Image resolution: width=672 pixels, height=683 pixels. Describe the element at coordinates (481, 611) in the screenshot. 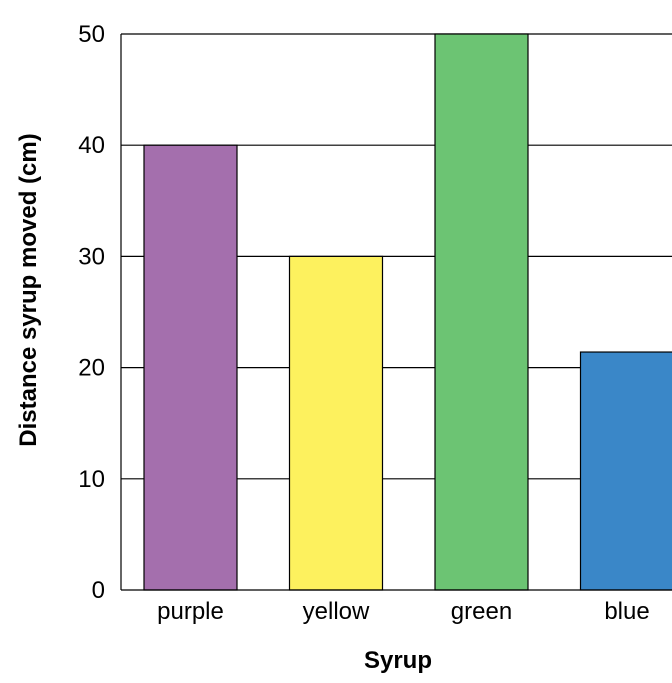

I see `x-tick-label-green: green` at that location.